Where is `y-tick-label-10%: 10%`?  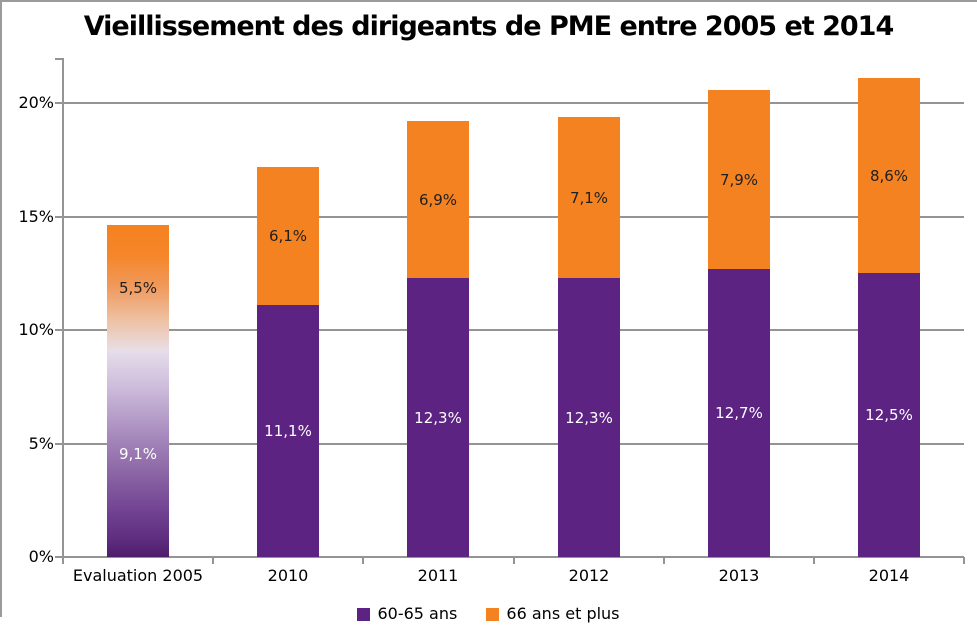 y-tick-label-10%: 10% is located at coordinates (36, 329).